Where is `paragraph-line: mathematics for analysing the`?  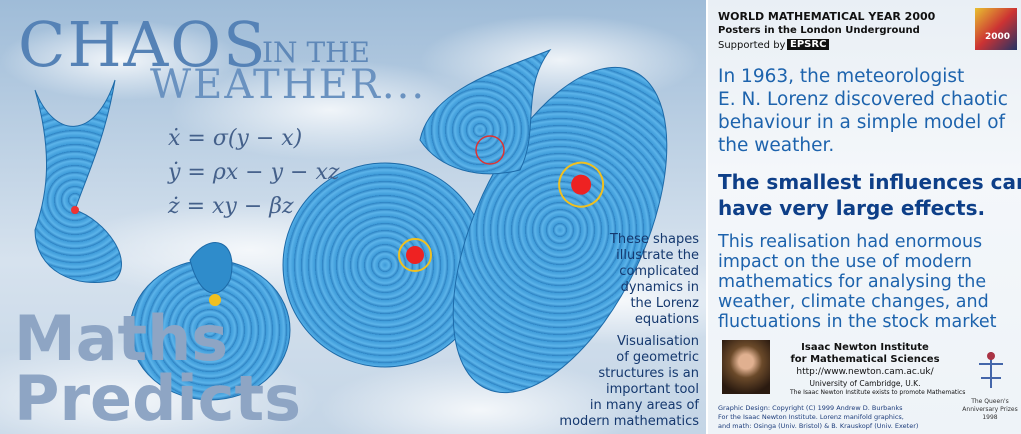 paragraph-line: mathematics for analysing the is located at coordinates (852, 282).